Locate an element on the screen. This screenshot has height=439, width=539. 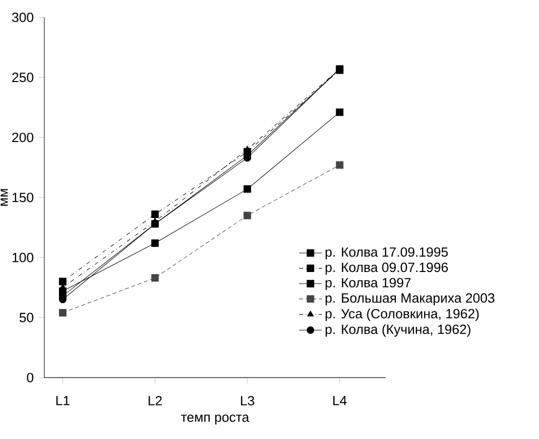
x-axis-title: темп роста is located at coordinates (215, 419).